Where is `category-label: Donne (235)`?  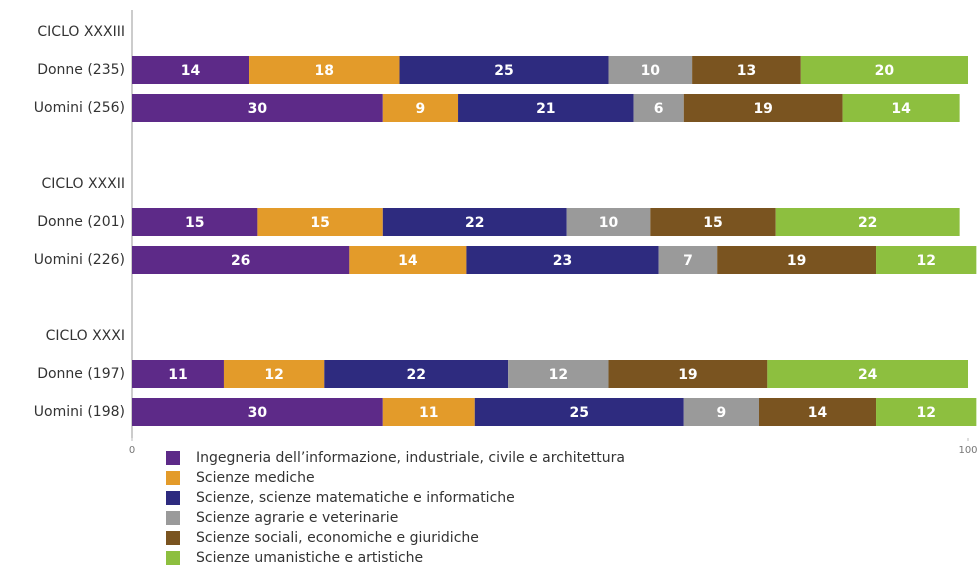 category-label: Donne (235) is located at coordinates (81, 70).